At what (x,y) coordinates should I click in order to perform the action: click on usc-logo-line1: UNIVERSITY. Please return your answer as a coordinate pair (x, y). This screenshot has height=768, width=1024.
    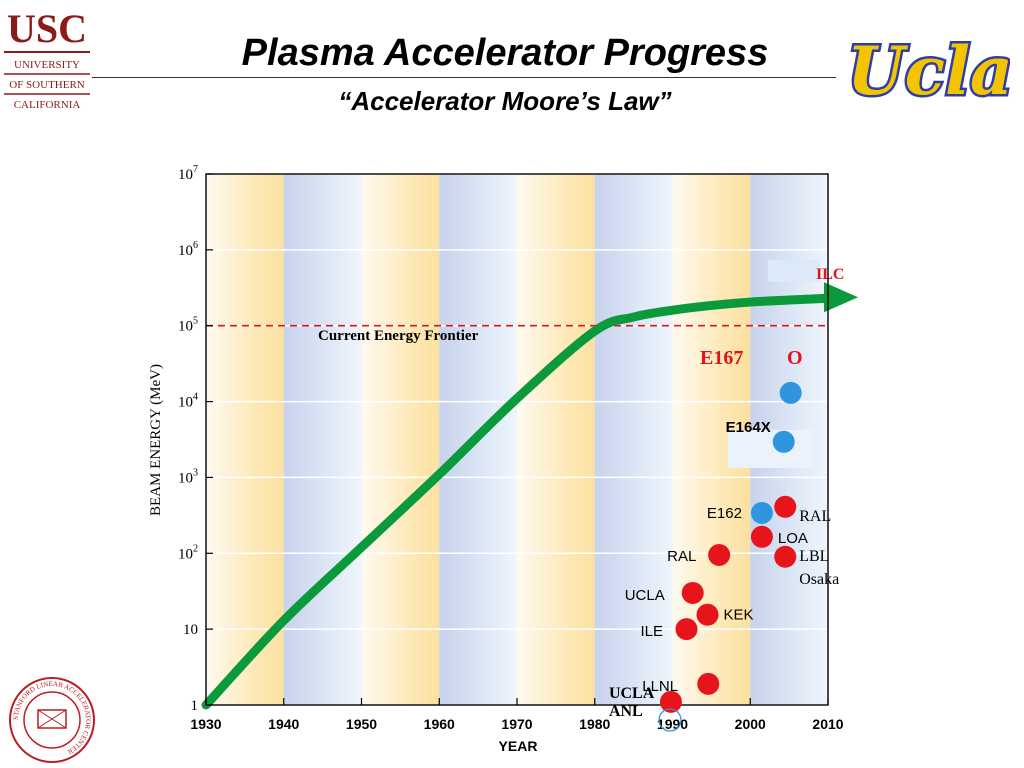
    Looking at the image, I should click on (47, 65).